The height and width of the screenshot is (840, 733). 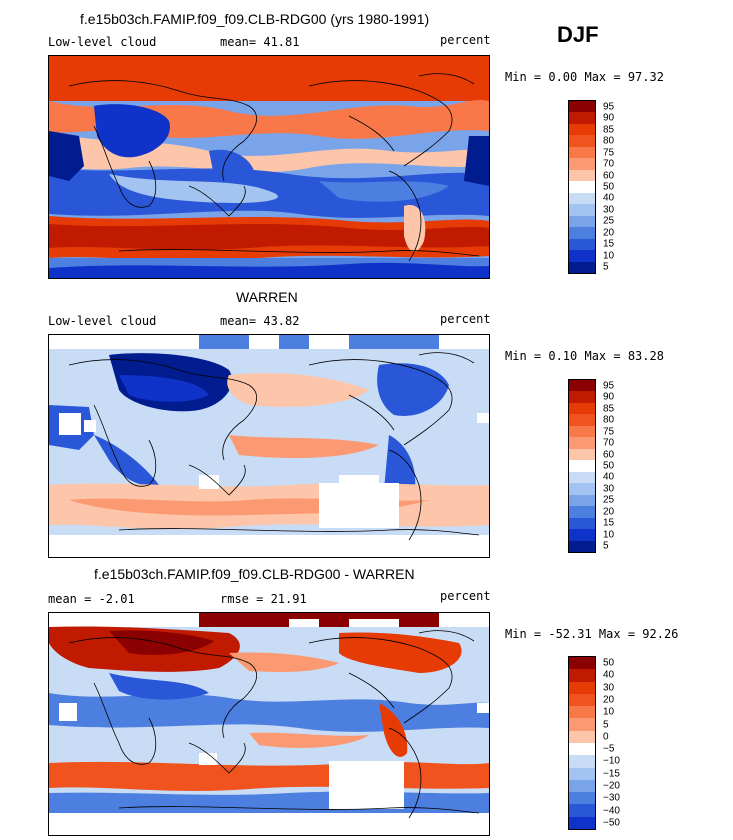 I want to click on panel2-title: WARREN, so click(x=267, y=297).